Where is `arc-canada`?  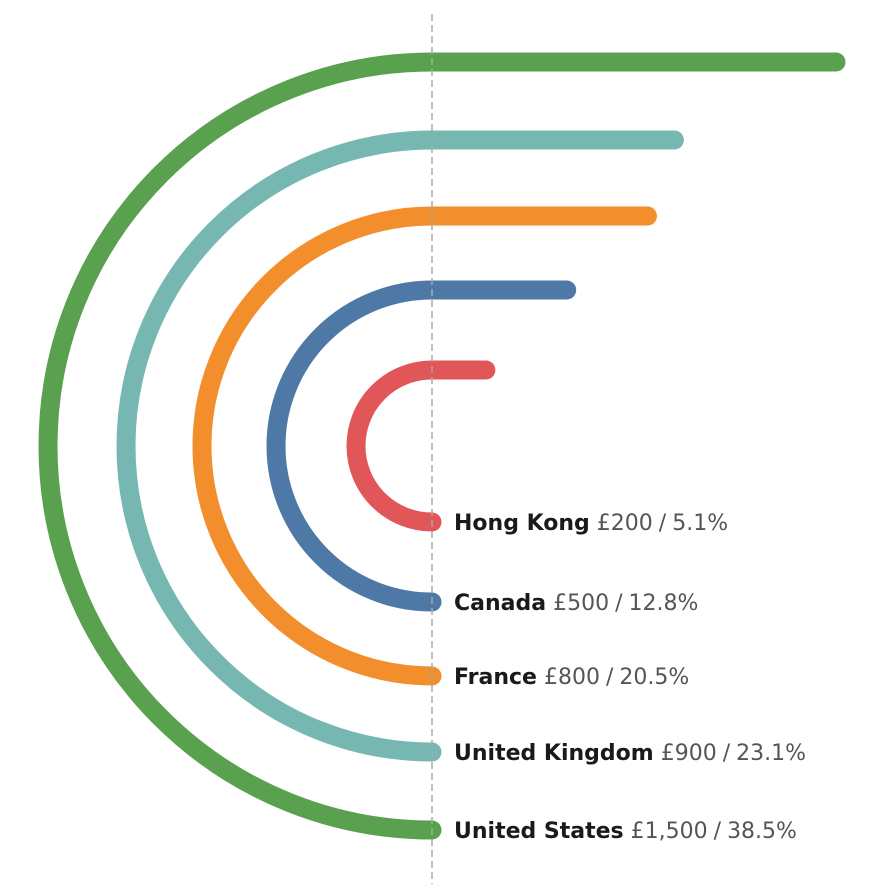
arc-canada is located at coordinates (421, 446).